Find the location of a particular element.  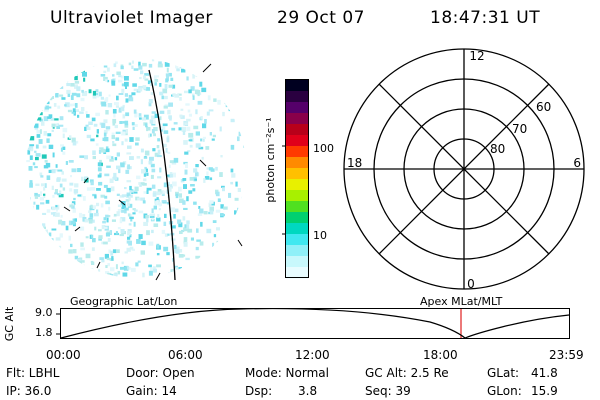

glon-label: GLon: is located at coordinates (504, 391).